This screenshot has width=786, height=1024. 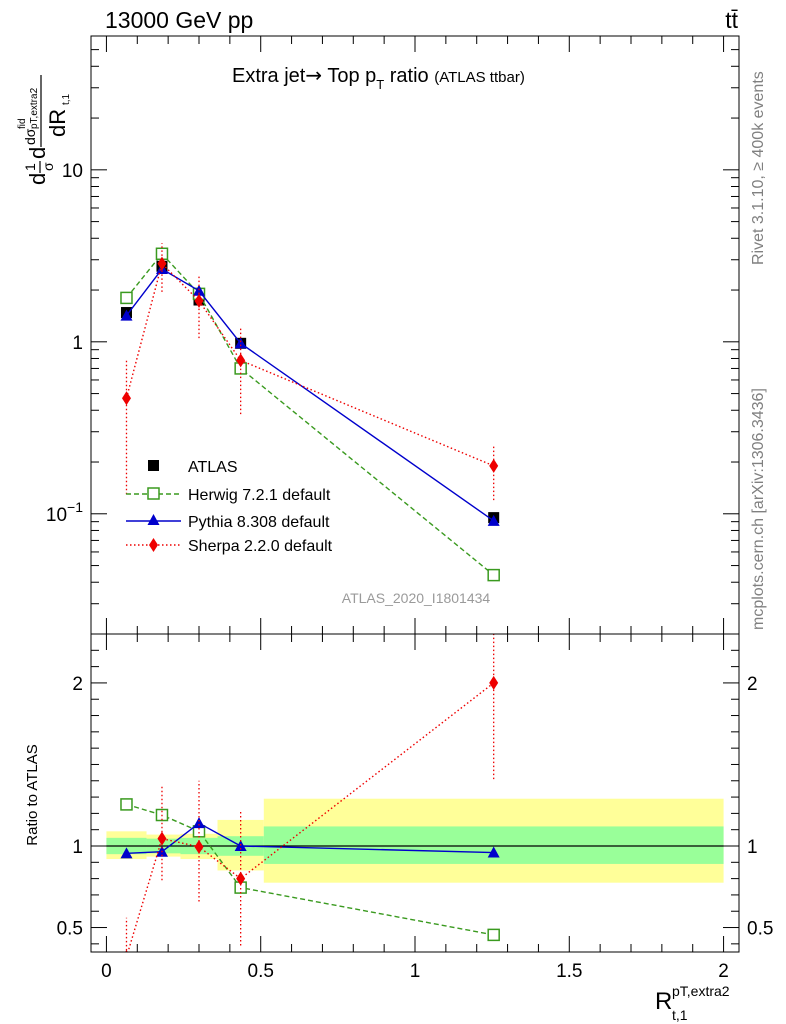 I want to click on stat-uncertainty-band, so click(x=493, y=845).